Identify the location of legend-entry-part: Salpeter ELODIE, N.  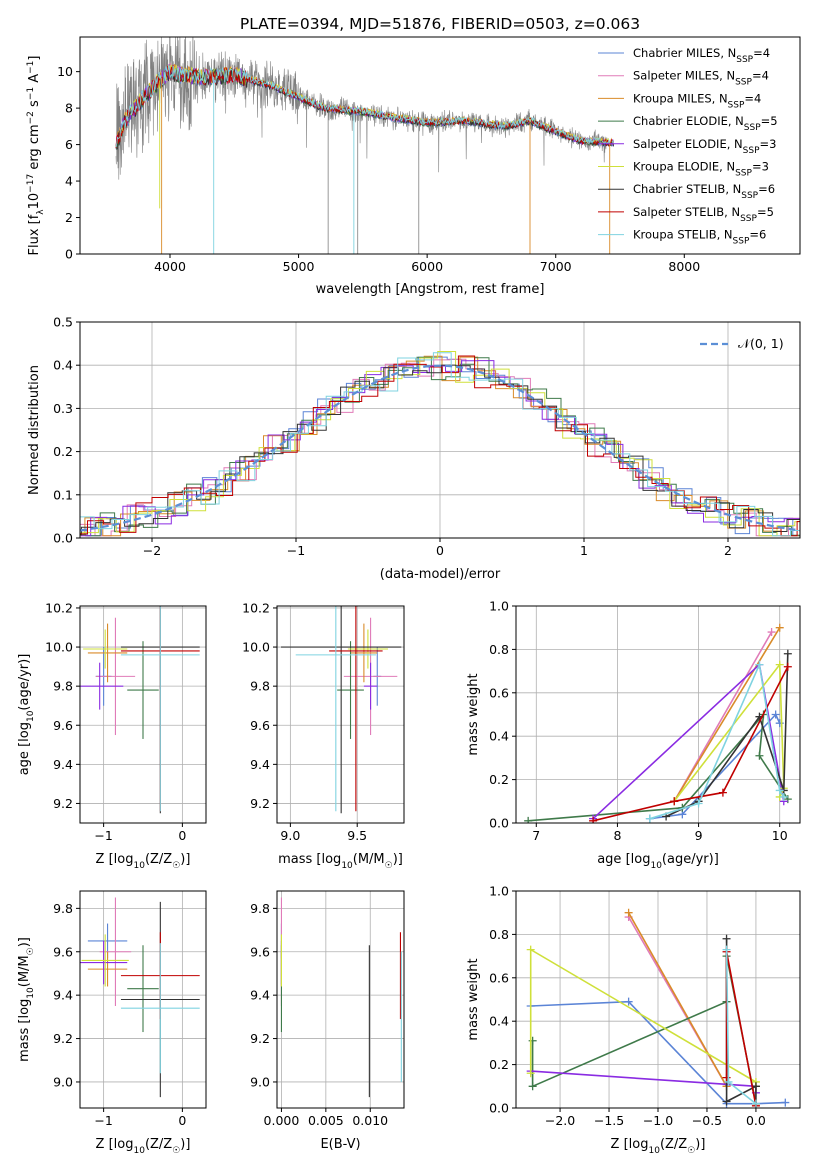
(688, 144).